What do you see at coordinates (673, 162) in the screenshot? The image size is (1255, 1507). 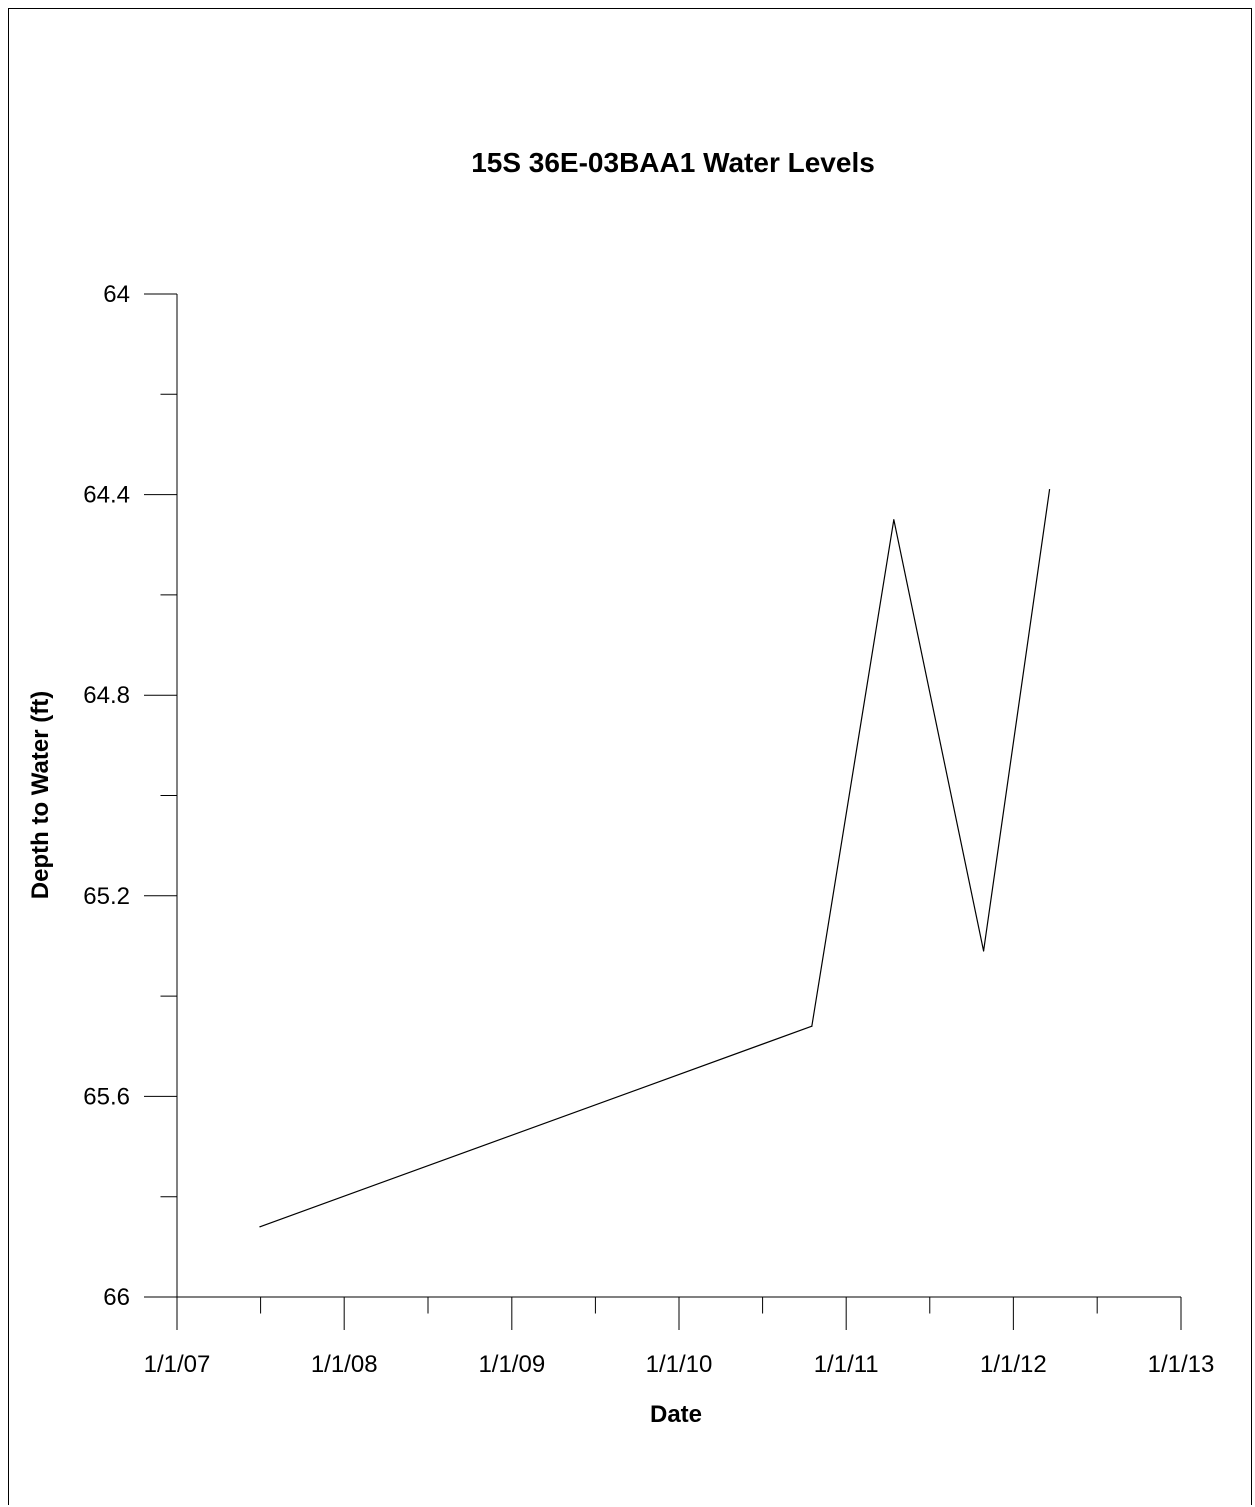 I see `chart-title: 15S 36E-03BAA1 Water Levels` at bounding box center [673, 162].